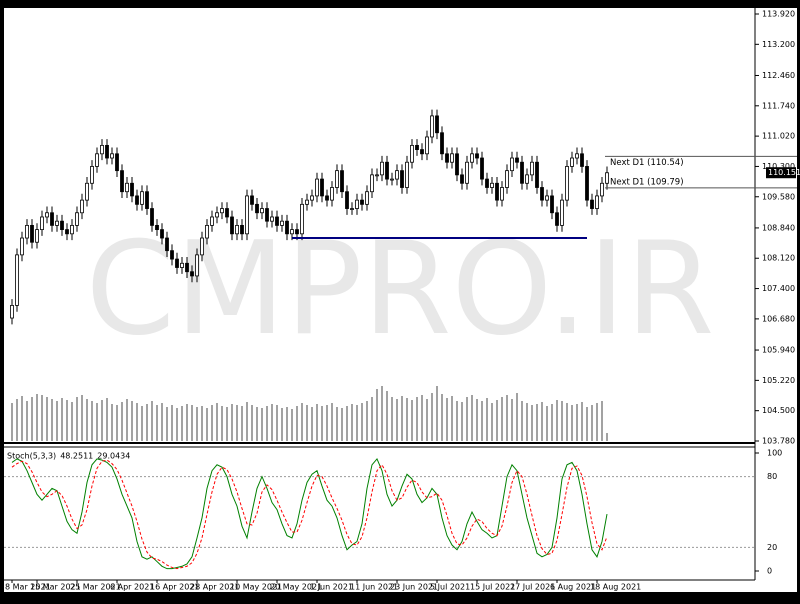 This screenshot has width=800, height=604. What do you see at coordinates (778, 14) in the screenshot?
I see `y-tick-label: 113.920` at bounding box center [778, 14].